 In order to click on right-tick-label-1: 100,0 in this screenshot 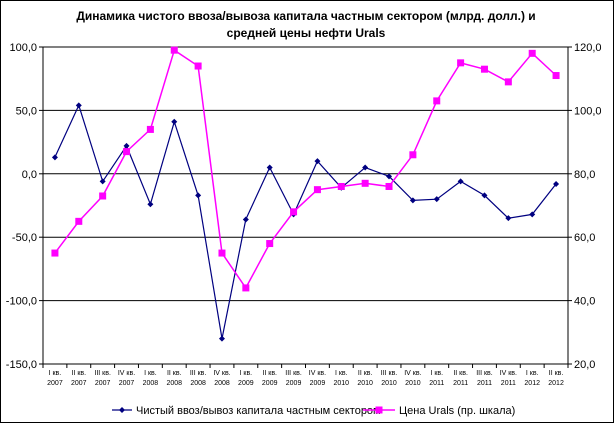, I will do `click(588, 111)`.